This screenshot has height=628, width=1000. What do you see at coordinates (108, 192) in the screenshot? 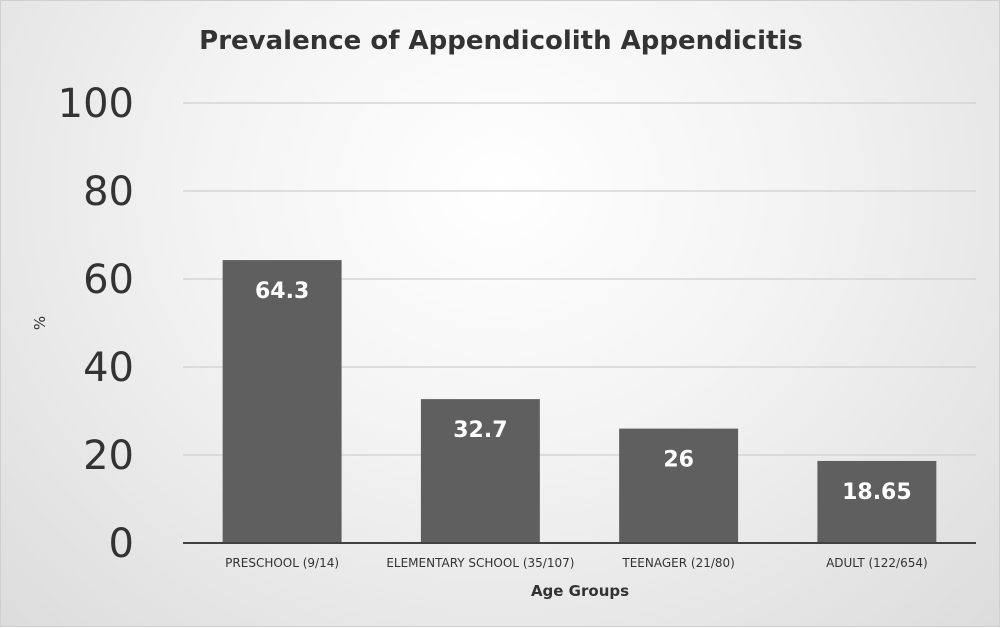
I see `y-tick-label: 80` at bounding box center [108, 192].